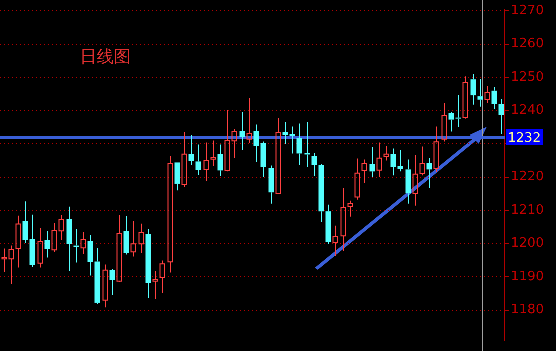 This screenshot has height=351, width=556. Describe the element at coordinates (527, 177) in the screenshot. I see `y-tick-label: 1220` at that location.